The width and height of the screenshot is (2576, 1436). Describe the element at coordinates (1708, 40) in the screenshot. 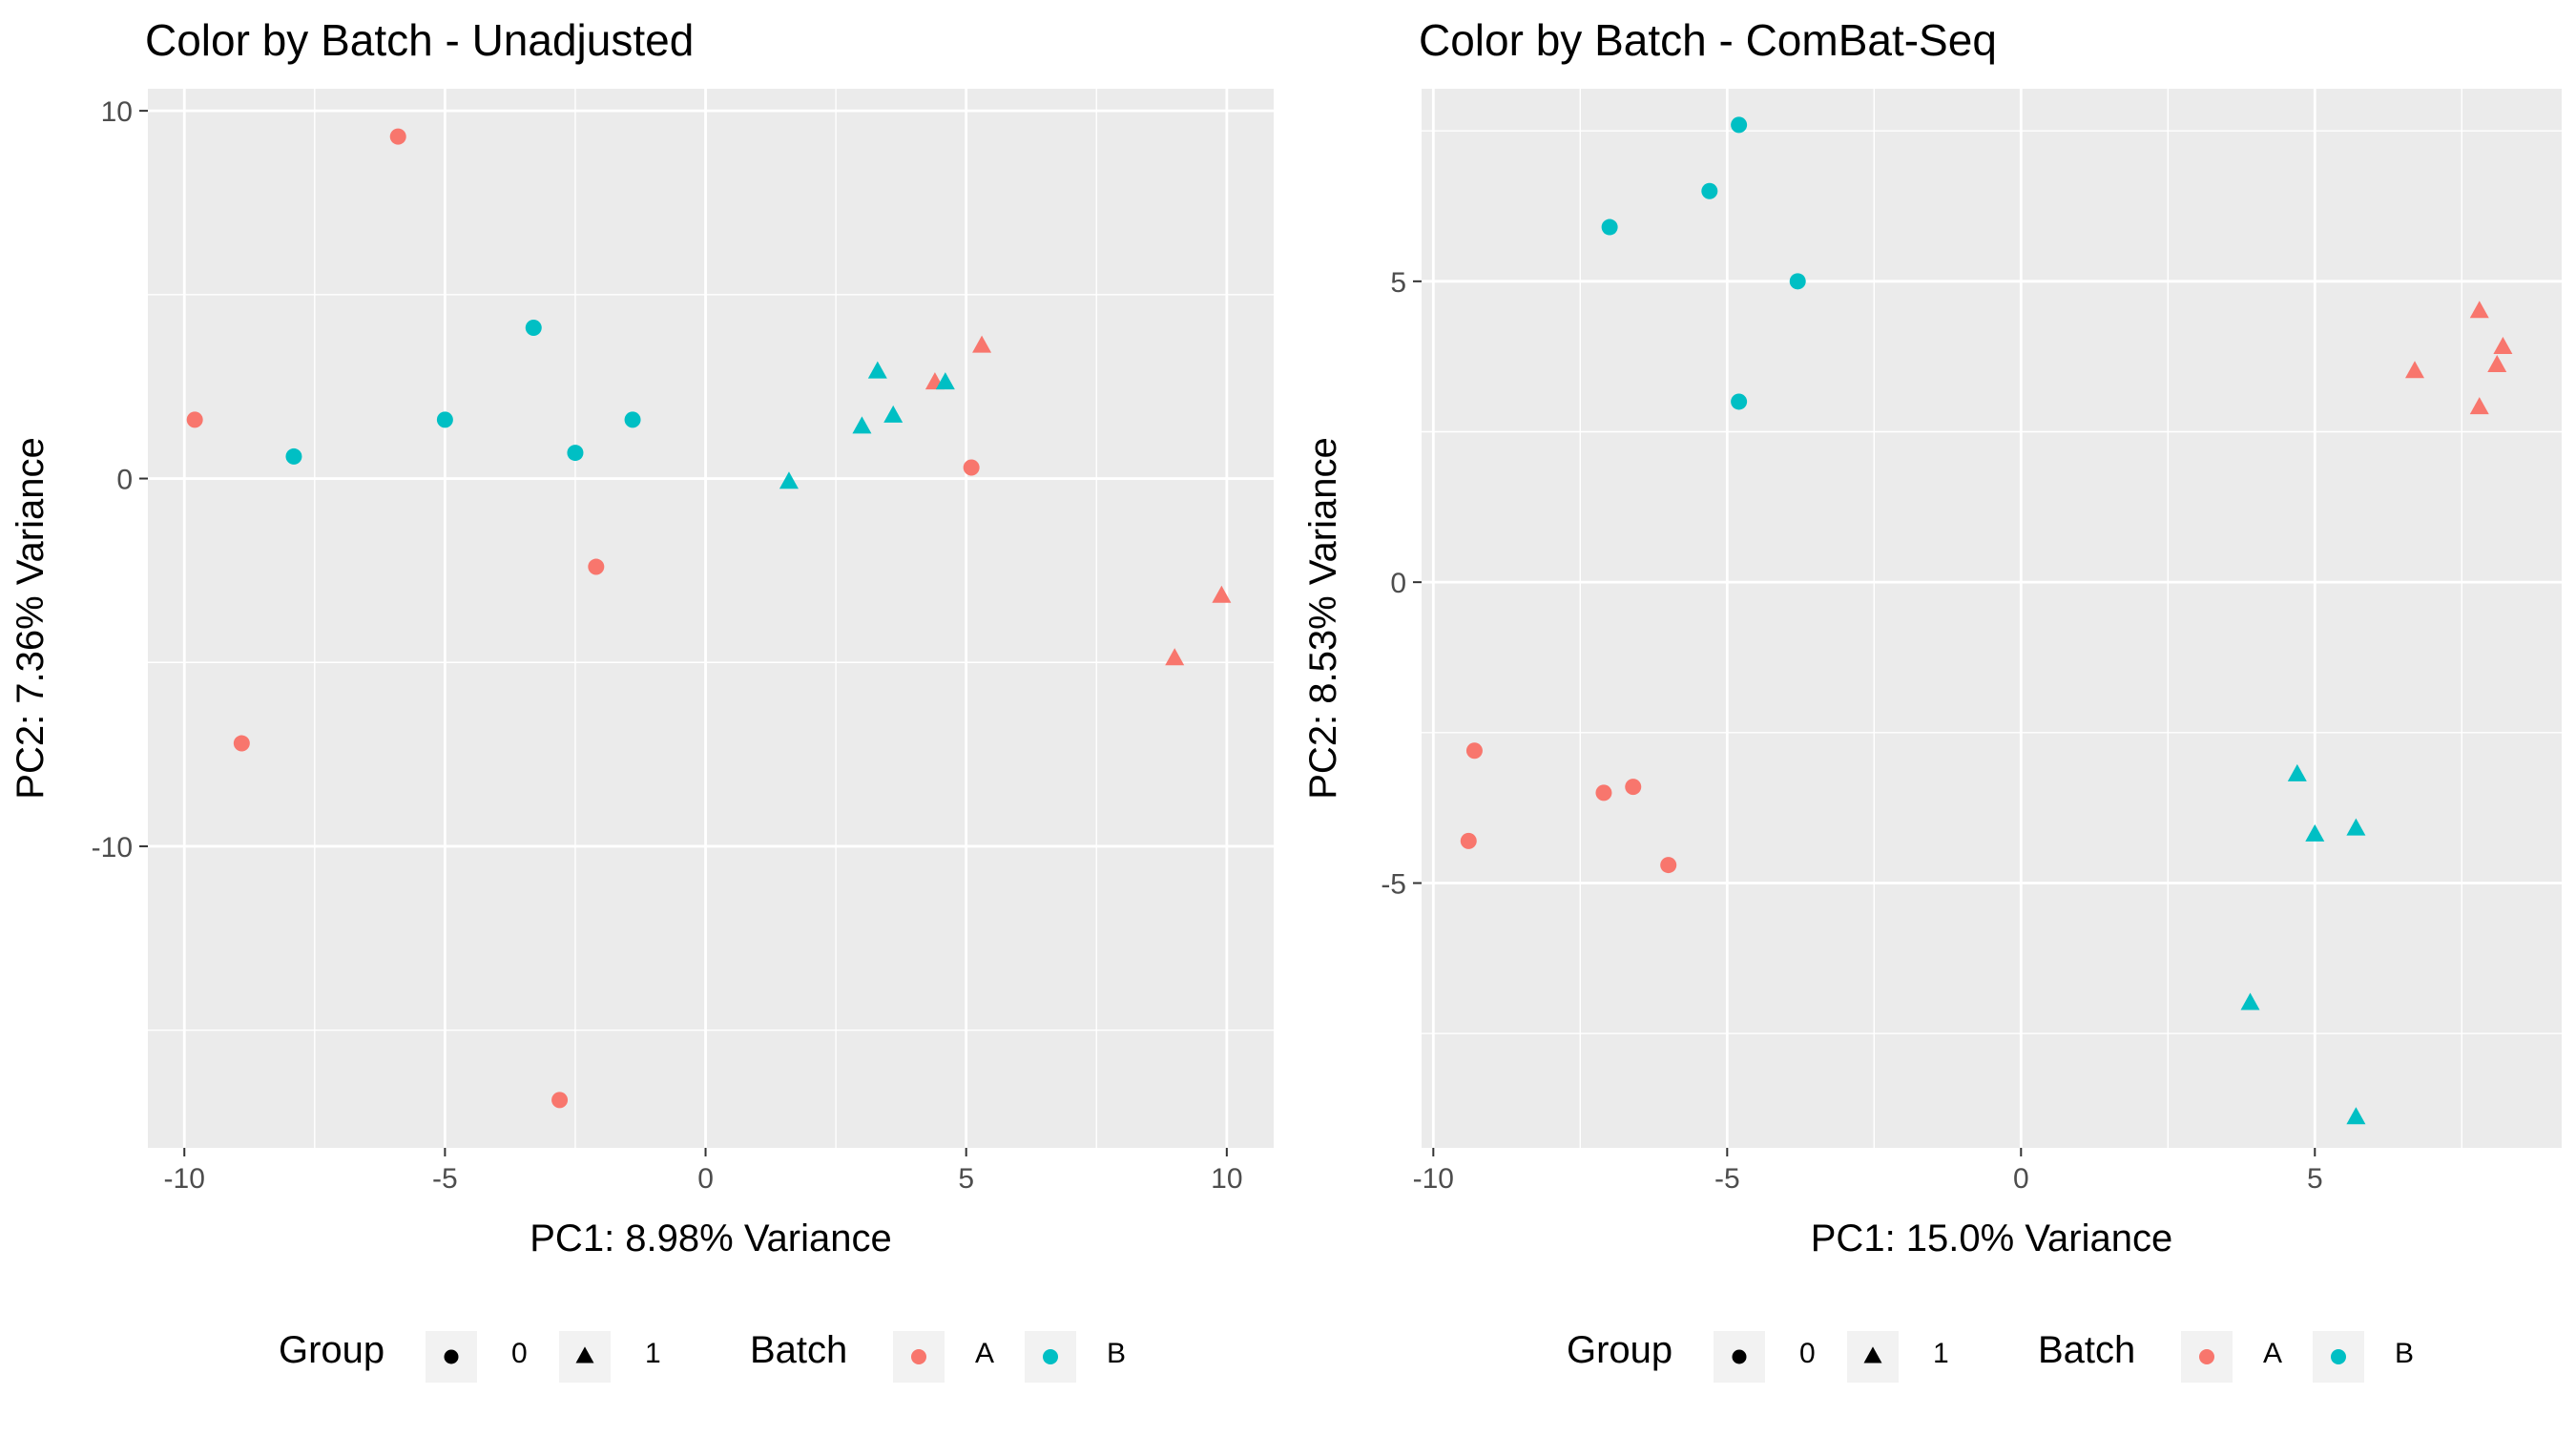

I see `chart-title: Color by Batch - ComBat-Seq` at that location.